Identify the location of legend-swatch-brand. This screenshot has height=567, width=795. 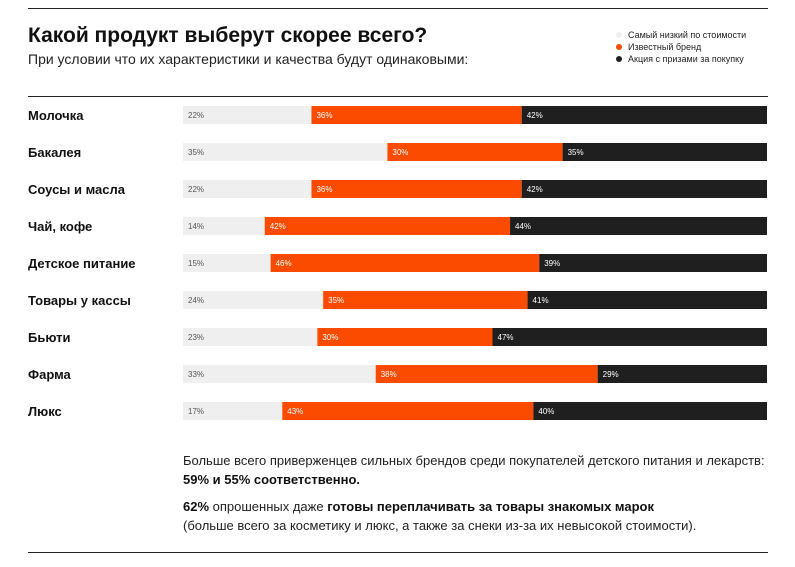
(619, 47).